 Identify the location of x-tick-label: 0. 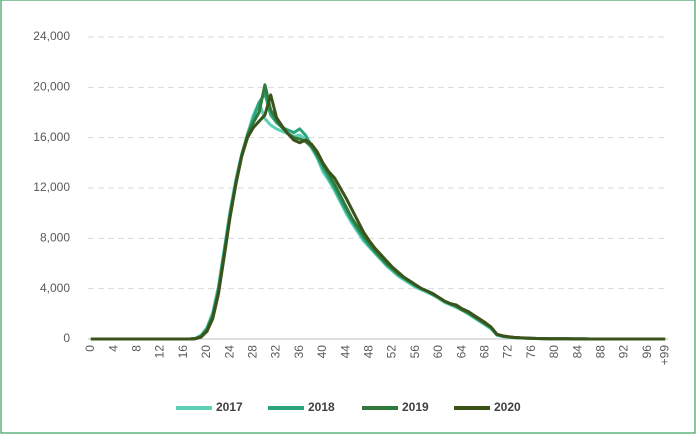
(90, 348).